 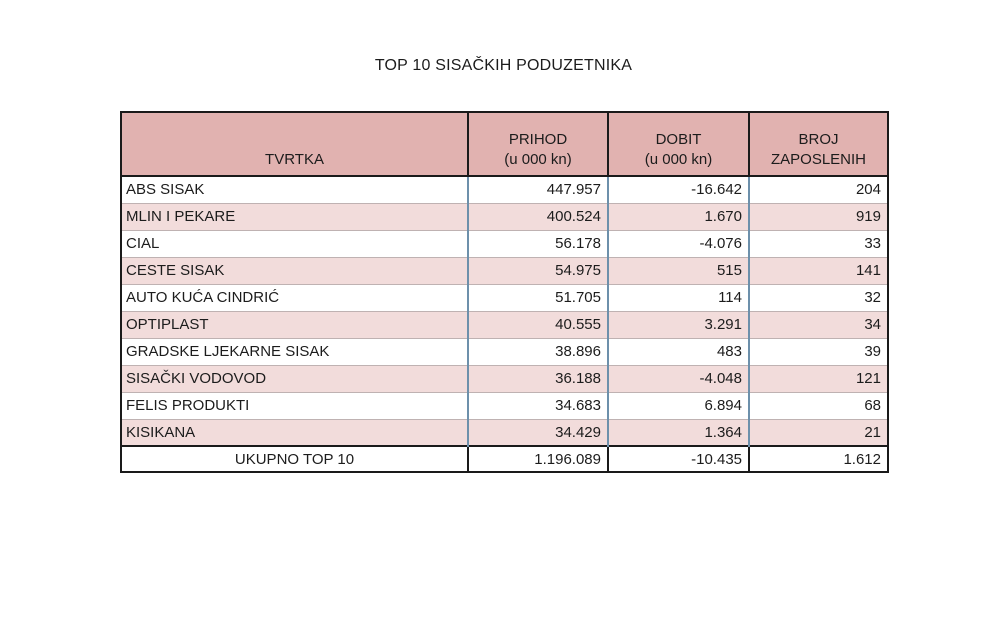 What do you see at coordinates (538, 271) in the screenshot?
I see `cell-prihod: 54.975` at bounding box center [538, 271].